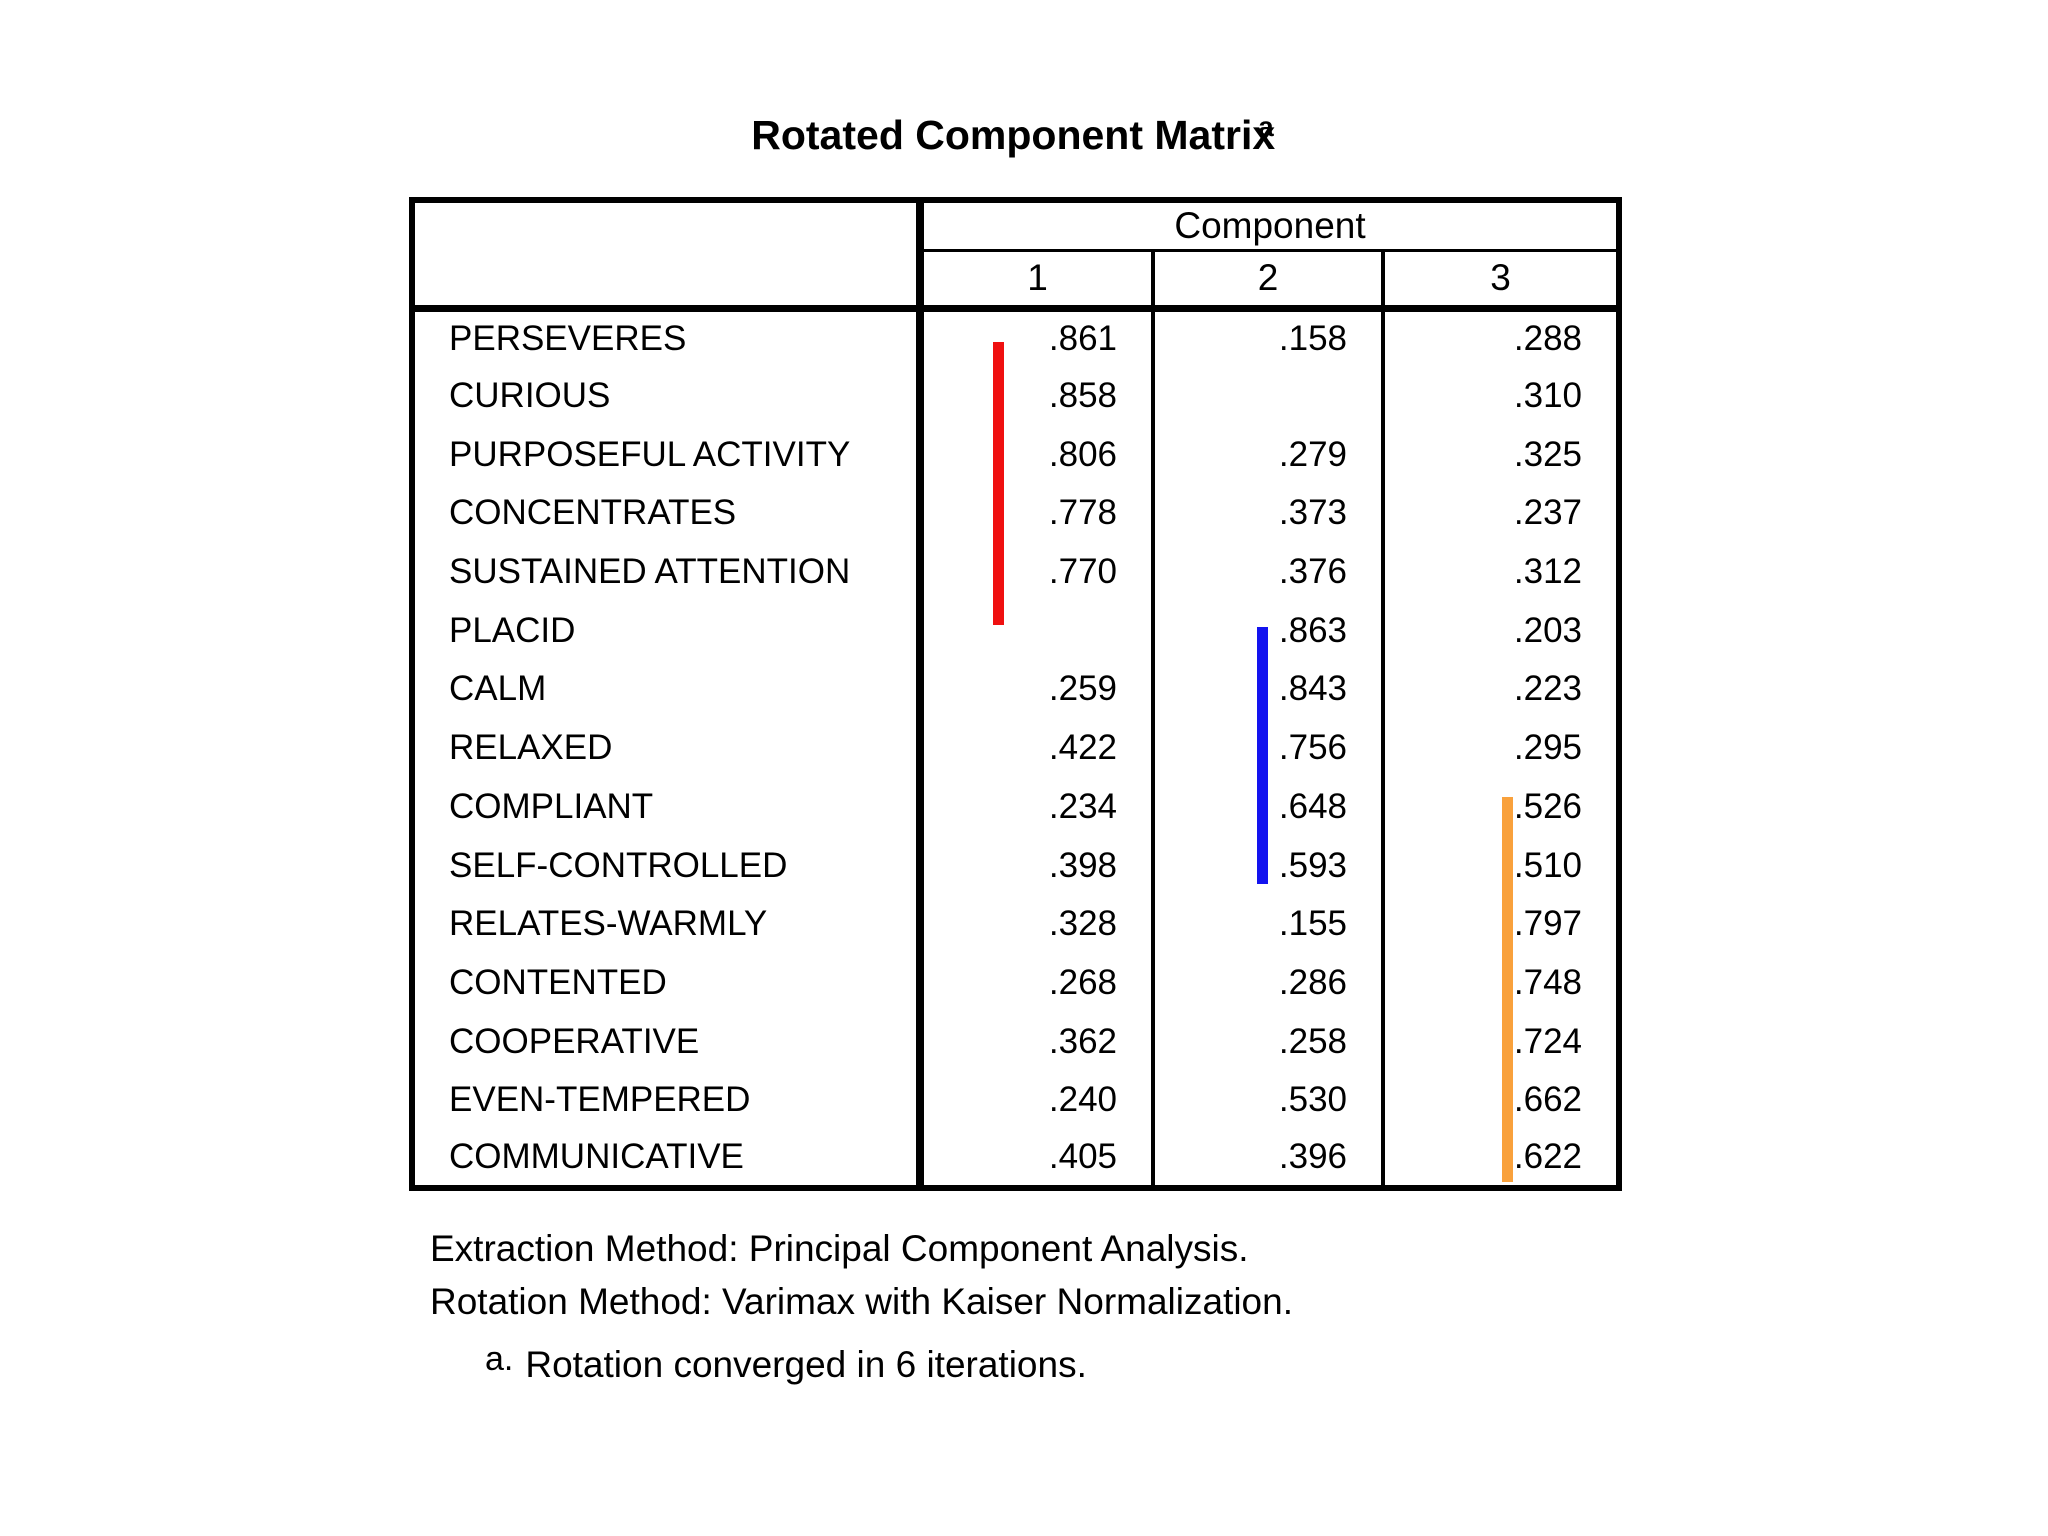  What do you see at coordinates (668, 256) in the screenshot?
I see `stub-header-cell` at bounding box center [668, 256].